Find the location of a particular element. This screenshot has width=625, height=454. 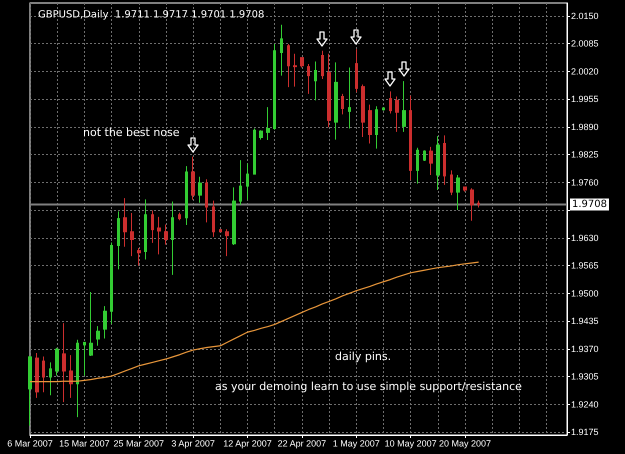

x-tick-label: 10 May 2007 is located at coordinates (410, 443).